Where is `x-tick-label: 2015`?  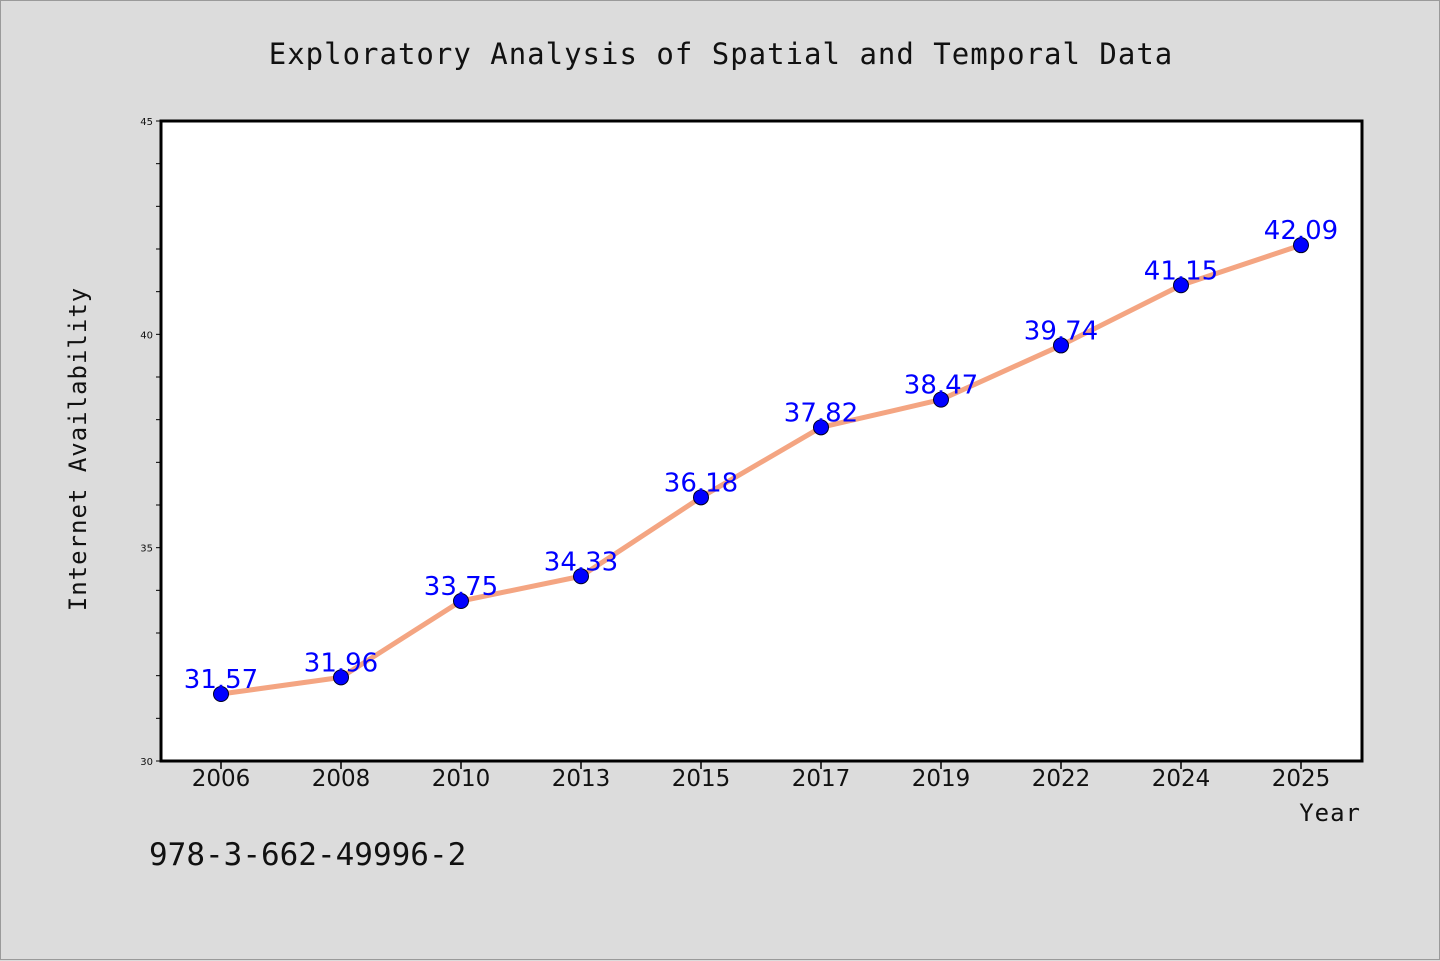 x-tick-label: 2015 is located at coordinates (701, 779).